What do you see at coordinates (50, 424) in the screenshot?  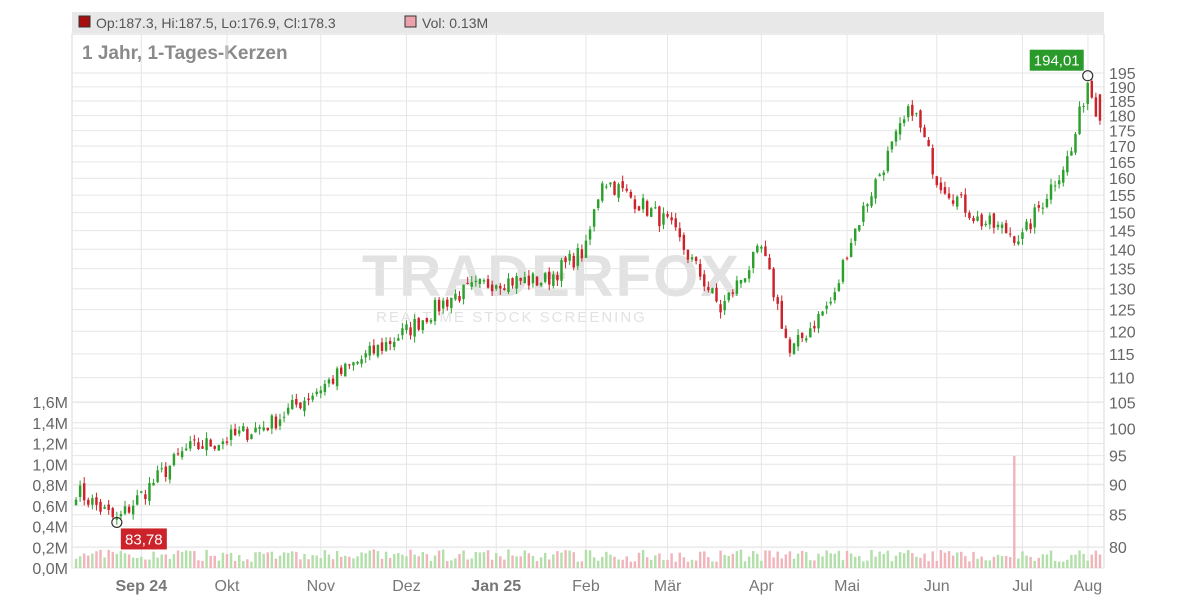 I see `volume-tick-label: 1,4M` at bounding box center [50, 424].